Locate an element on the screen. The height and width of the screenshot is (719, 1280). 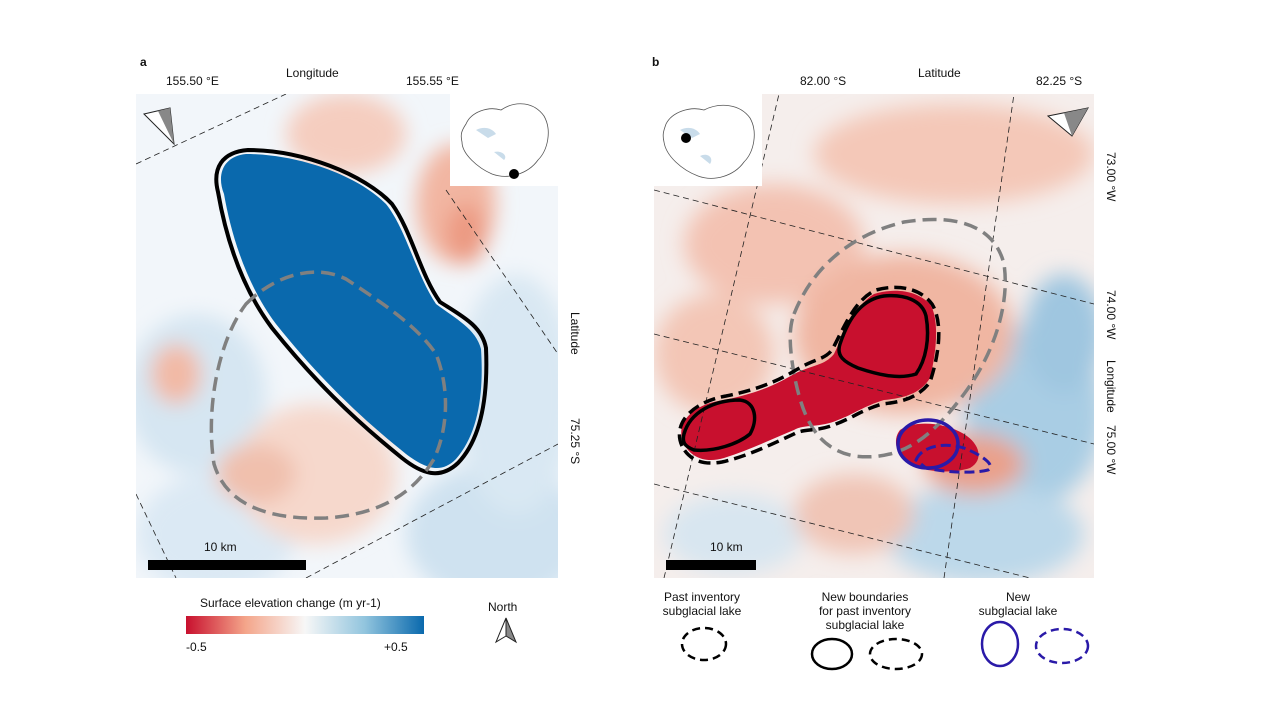
panel-a-scale-label: 10 km is located at coordinates (220, 547).